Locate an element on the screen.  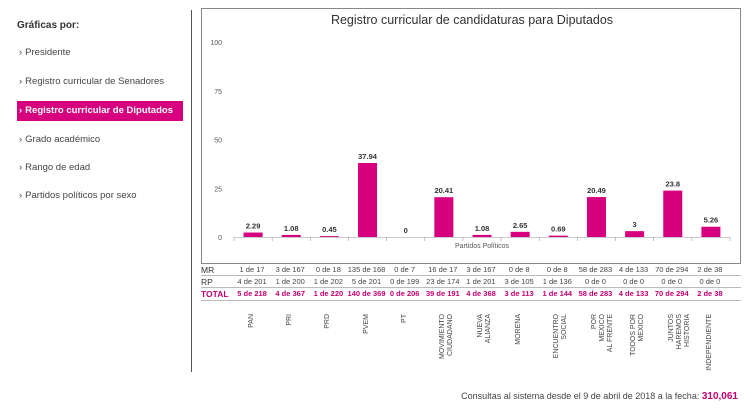
party-label-text: TODOS POR MEXICO is located at coordinates (637, 335).